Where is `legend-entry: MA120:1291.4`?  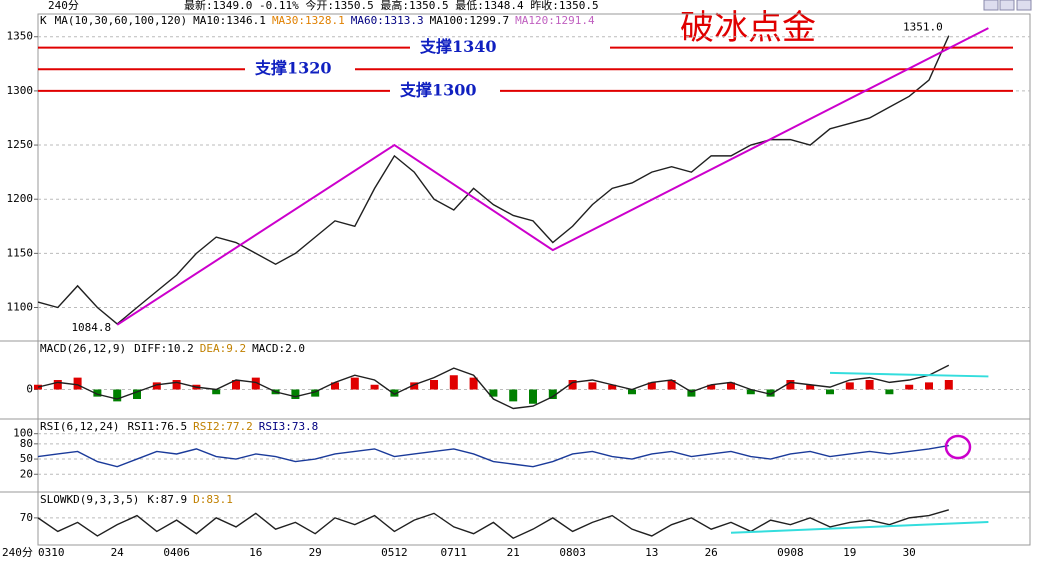 legend-entry: MA120:1291.4 is located at coordinates (555, 20).